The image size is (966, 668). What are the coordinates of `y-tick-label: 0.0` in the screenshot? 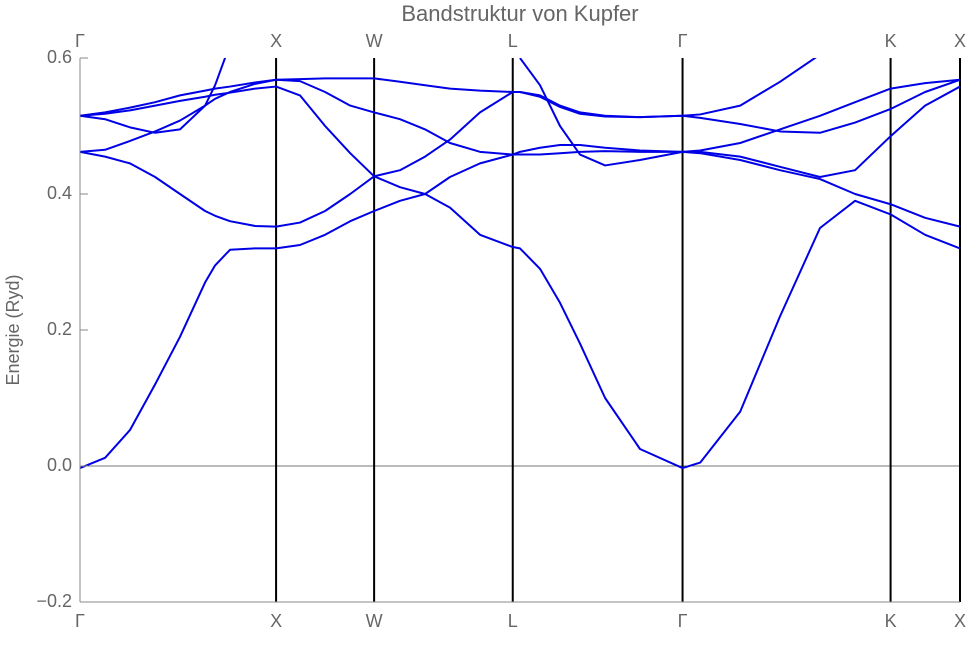 It's located at (59, 465).